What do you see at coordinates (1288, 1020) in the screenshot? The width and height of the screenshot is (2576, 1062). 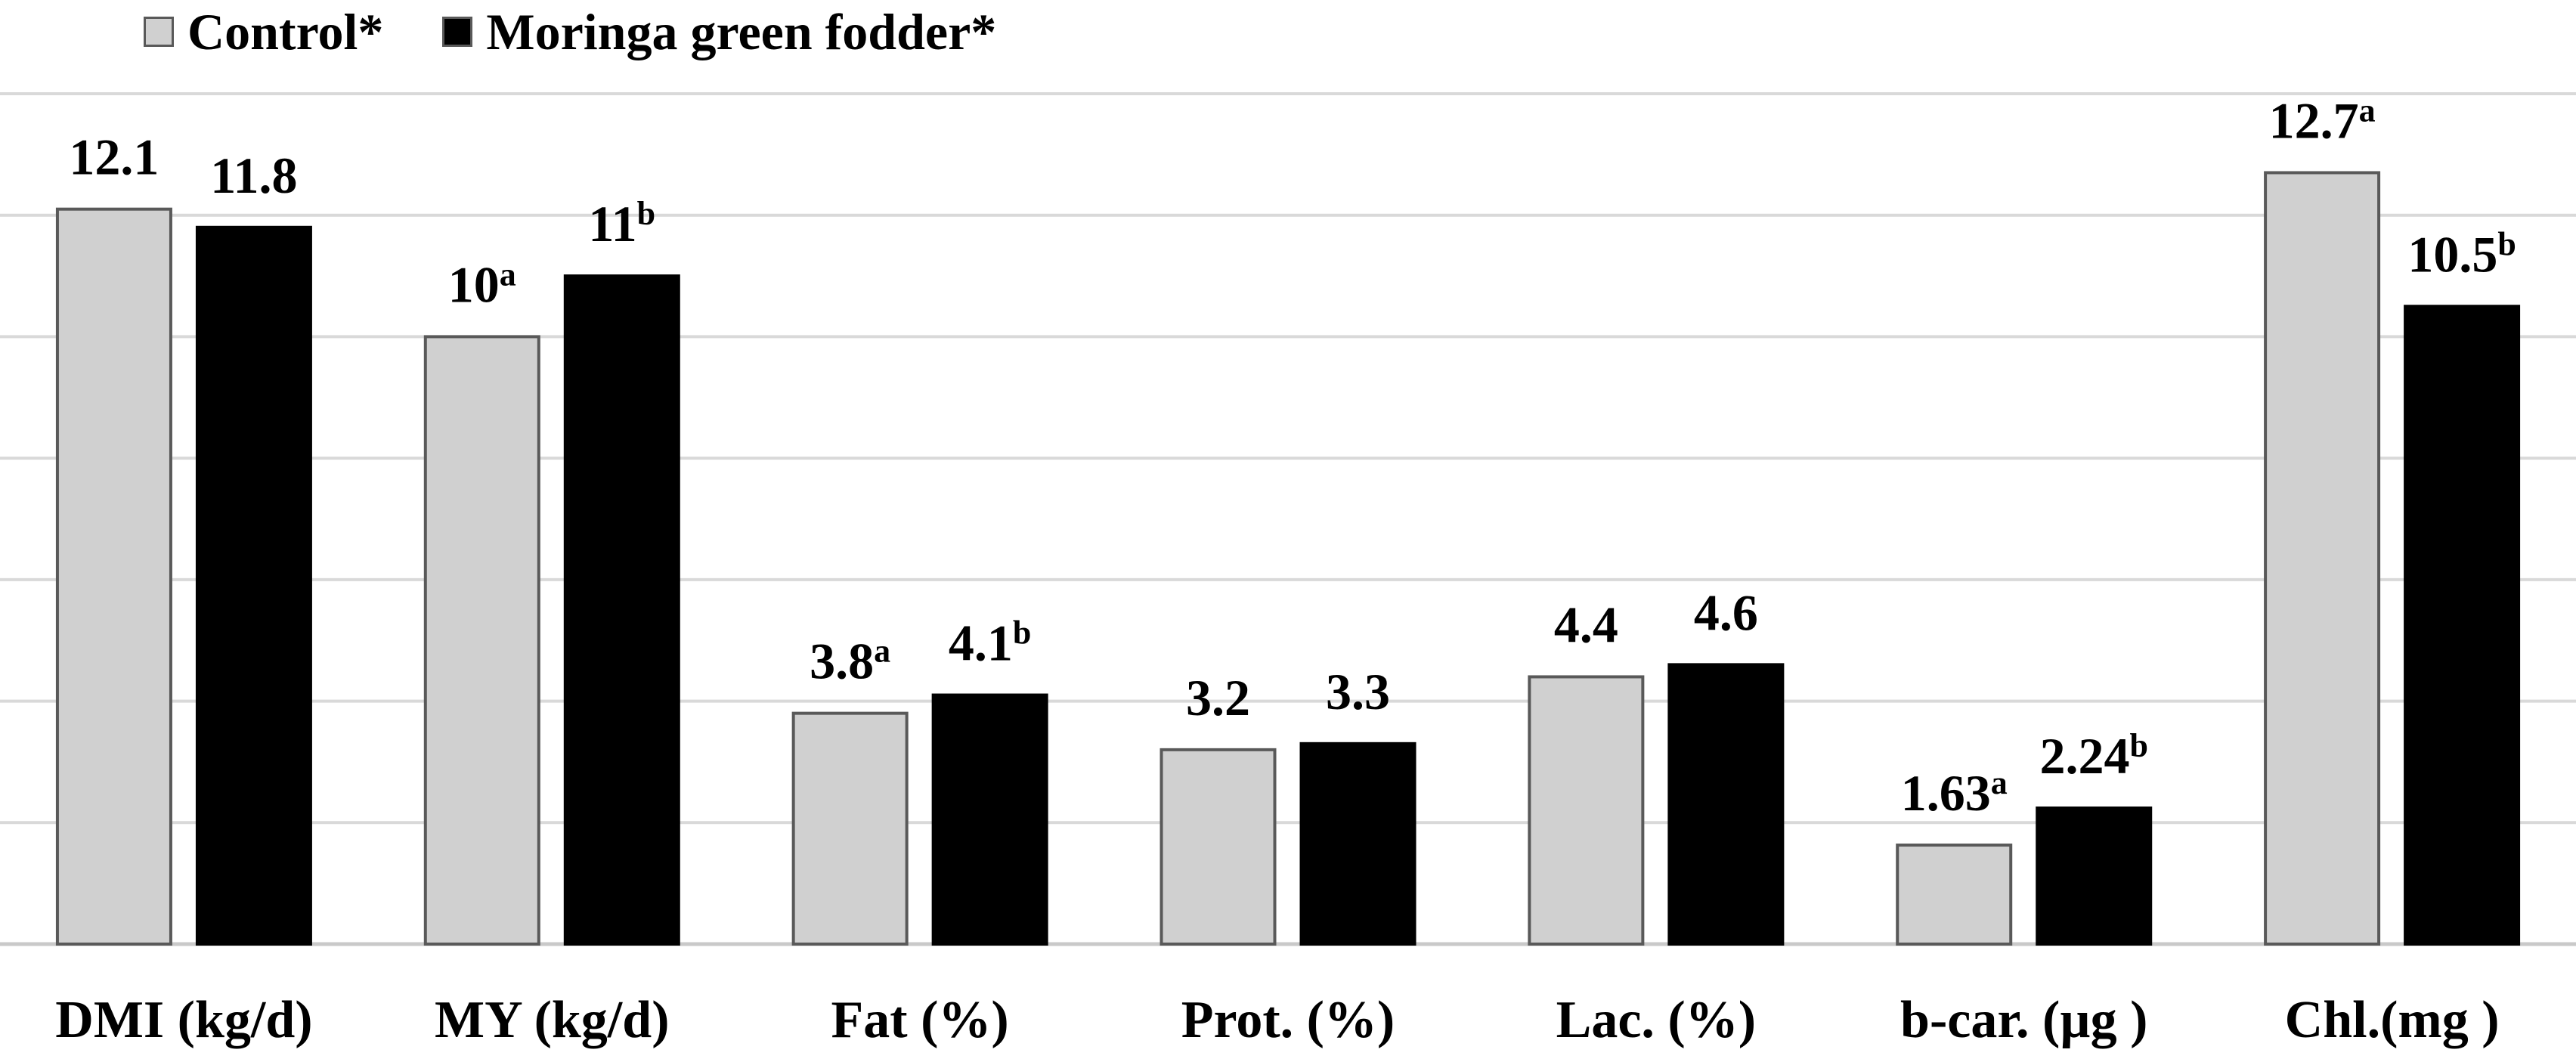 I see `category-label-4: Prot. (%)` at bounding box center [1288, 1020].